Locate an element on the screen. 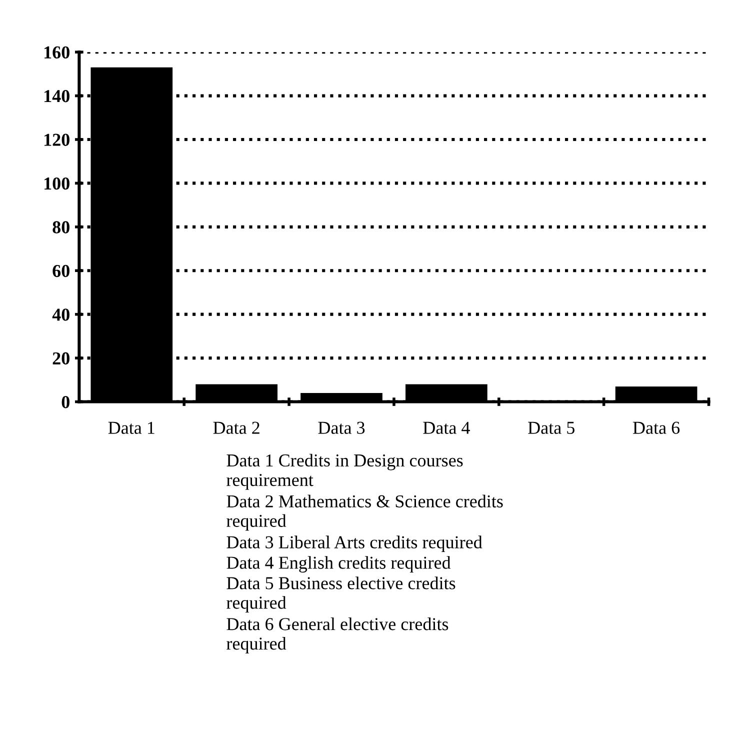 This screenshot has height=744, width=754. x-tick-label: Data 2 is located at coordinates (236, 428).